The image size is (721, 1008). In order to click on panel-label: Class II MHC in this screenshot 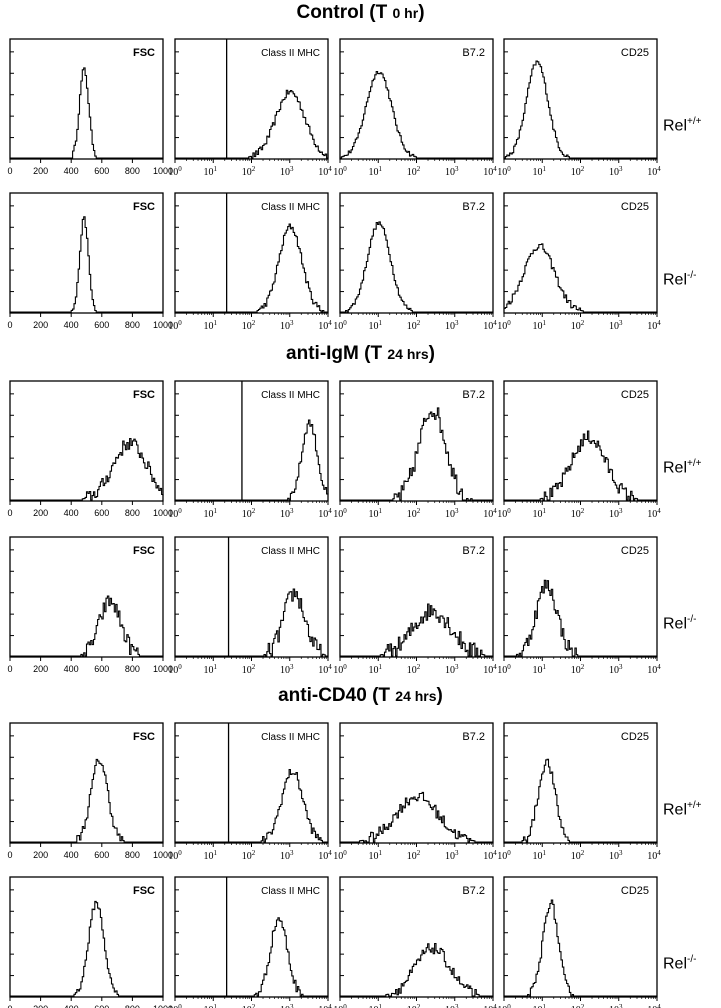, I will do `click(290, 737)`.